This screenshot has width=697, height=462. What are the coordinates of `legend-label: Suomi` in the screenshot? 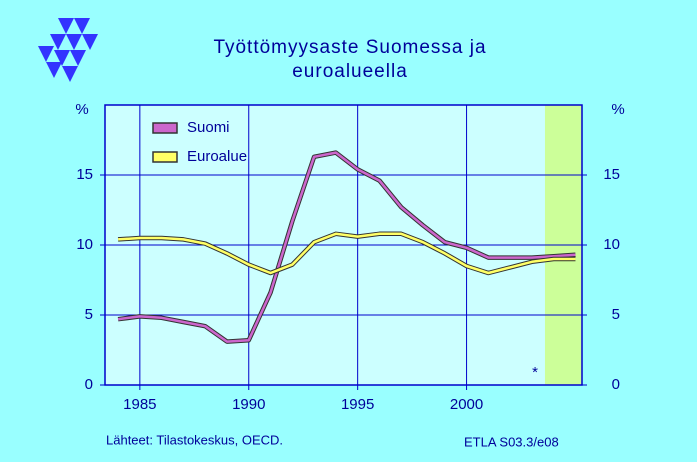 It's located at (208, 127).